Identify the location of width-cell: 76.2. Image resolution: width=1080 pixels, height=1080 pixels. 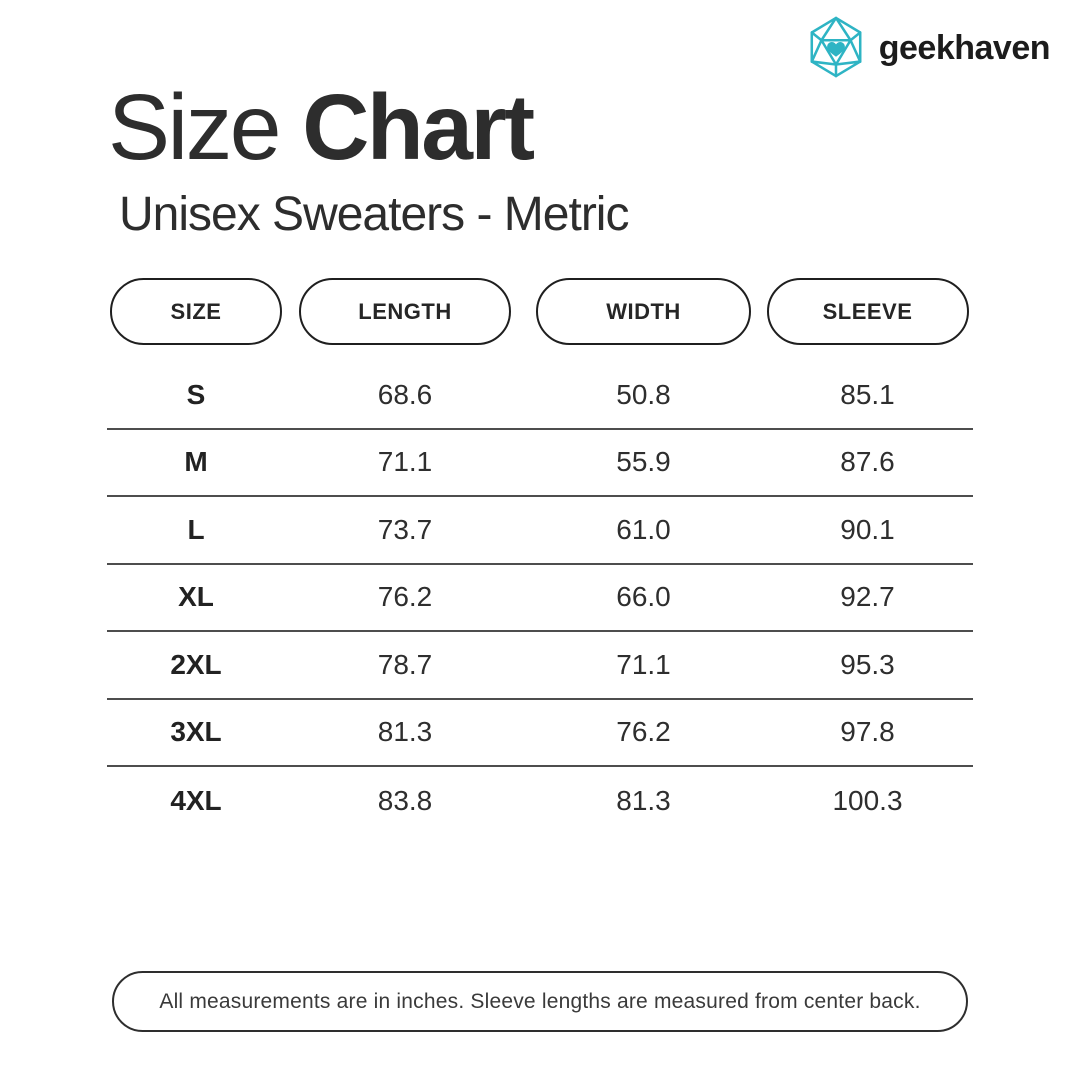
(643, 732).